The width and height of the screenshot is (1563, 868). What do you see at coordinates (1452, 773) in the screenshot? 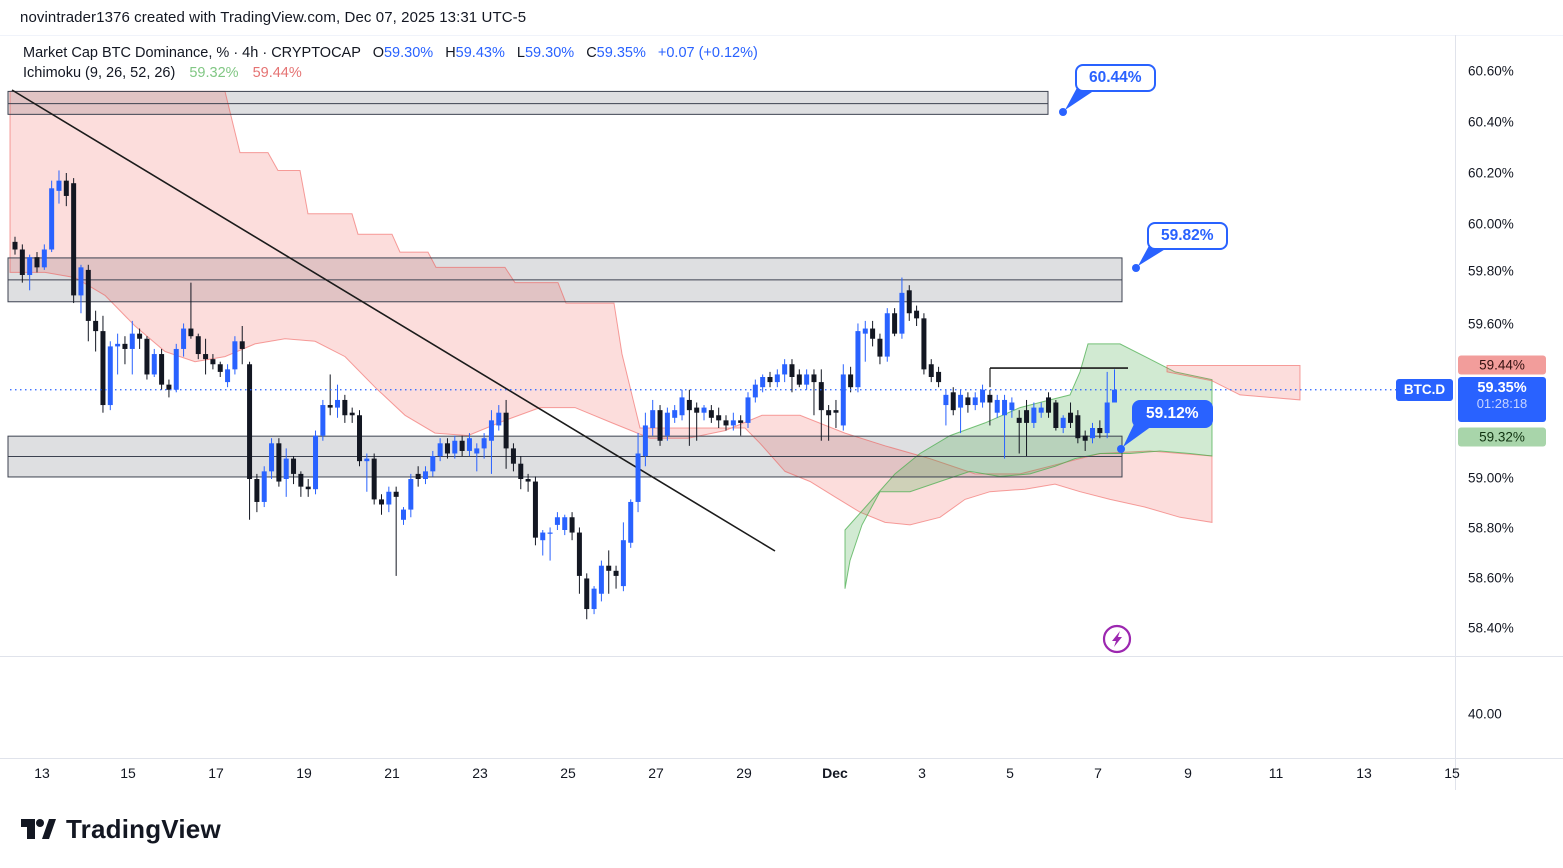
I see `time-axis-label: 15` at bounding box center [1452, 773].